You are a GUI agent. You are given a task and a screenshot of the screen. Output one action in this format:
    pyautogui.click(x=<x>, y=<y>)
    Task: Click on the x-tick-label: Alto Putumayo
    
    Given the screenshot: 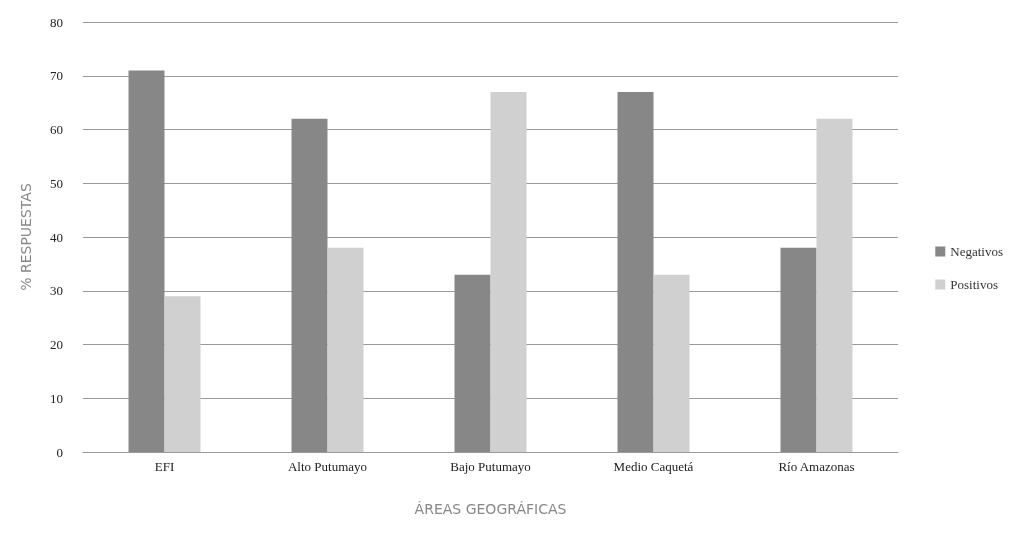 What is the action you would take?
    pyautogui.click(x=327, y=466)
    